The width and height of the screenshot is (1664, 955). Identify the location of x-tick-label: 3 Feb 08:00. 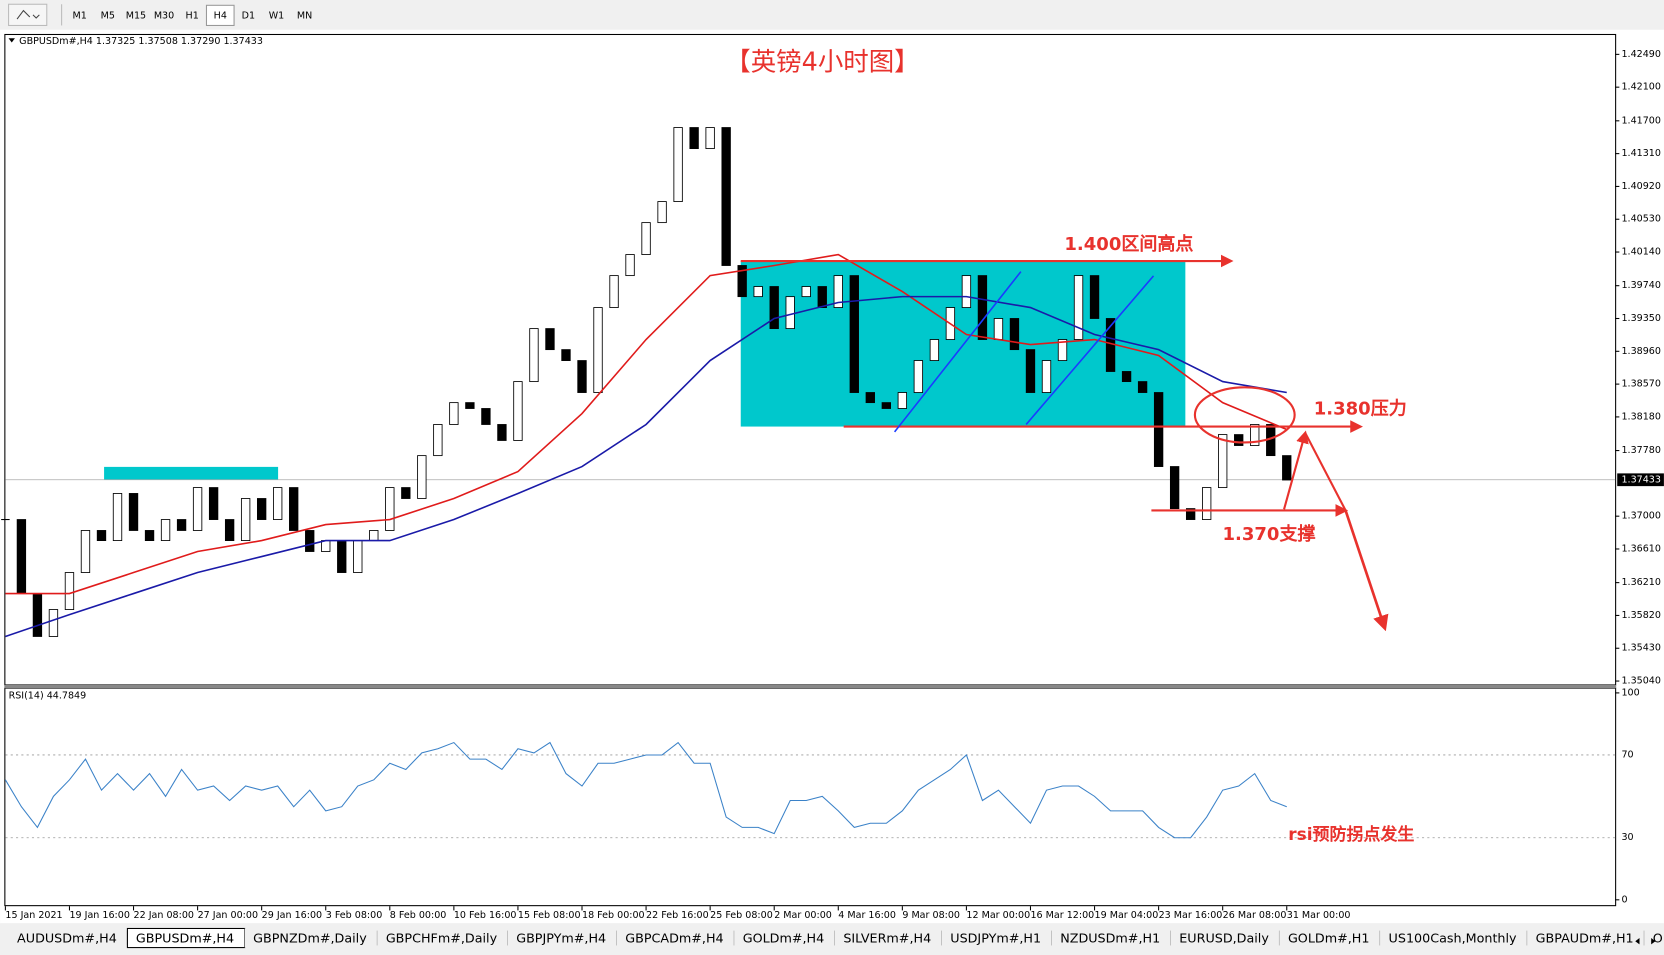
(354, 915).